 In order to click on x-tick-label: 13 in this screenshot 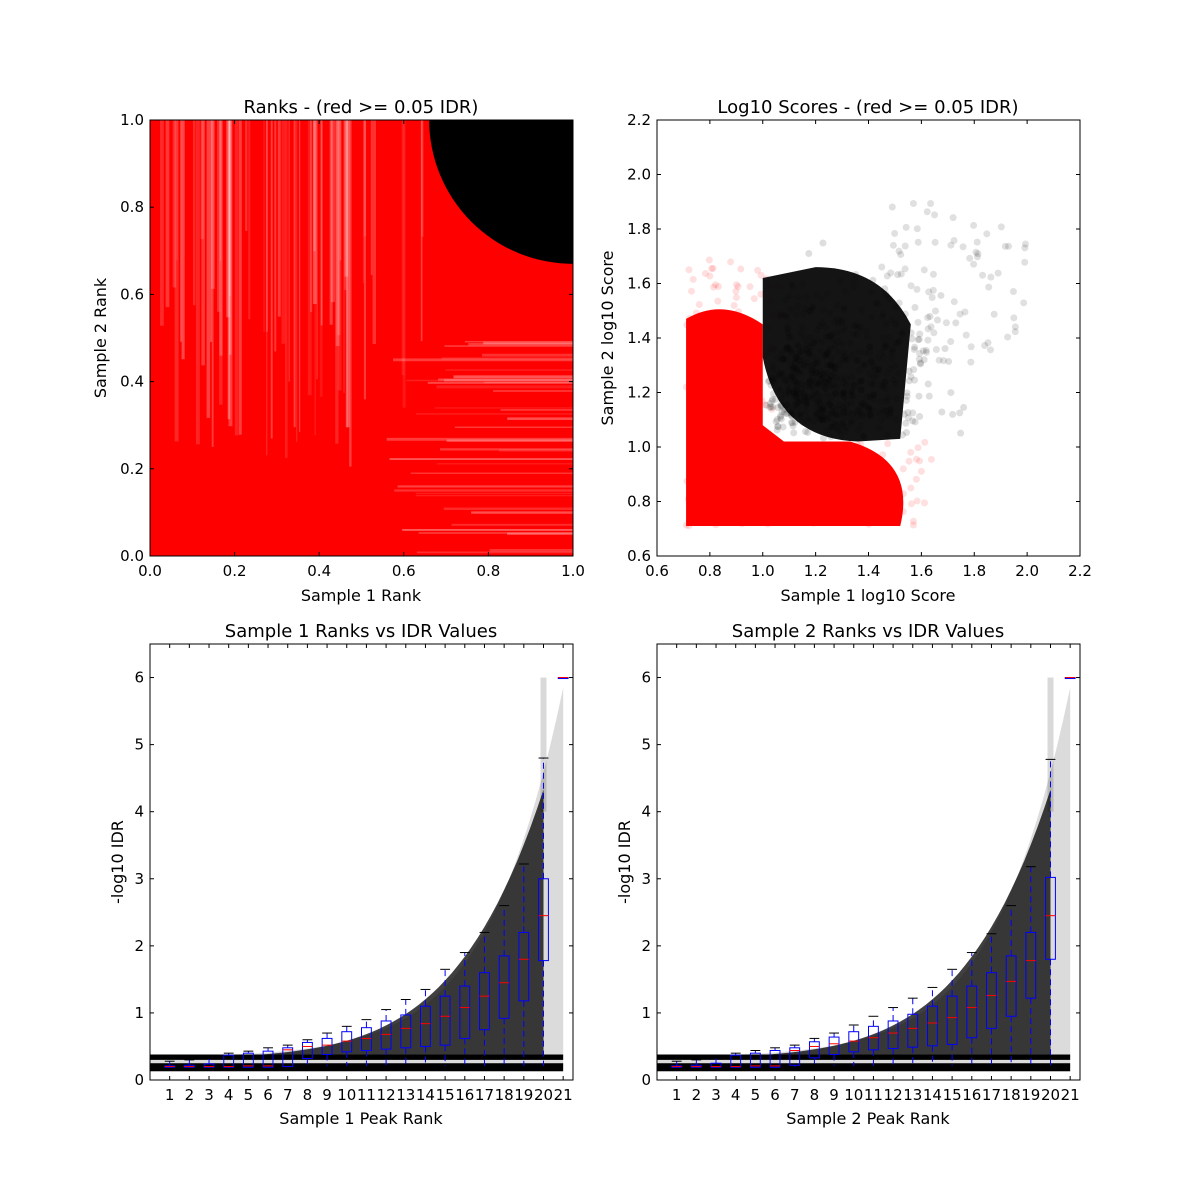, I will do `click(912, 1095)`.